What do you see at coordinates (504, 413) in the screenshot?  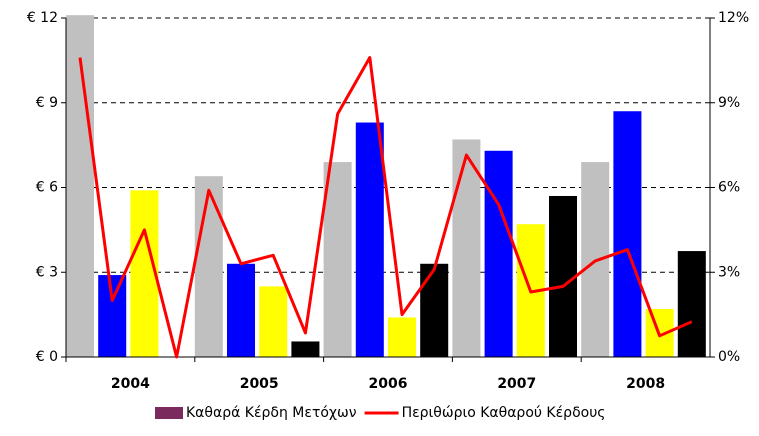 I see `legend-label: Περιθώριο Καθαρού Κέρδους` at bounding box center [504, 413].